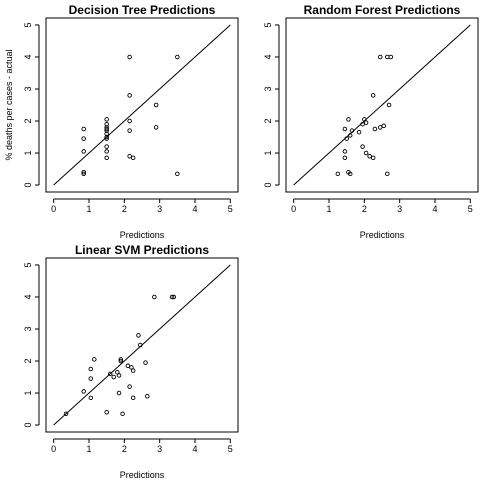 The image size is (480, 480). Describe the element at coordinates (142, 10) in the screenshot. I see `panel-title: Decision Tree Predictions` at that location.